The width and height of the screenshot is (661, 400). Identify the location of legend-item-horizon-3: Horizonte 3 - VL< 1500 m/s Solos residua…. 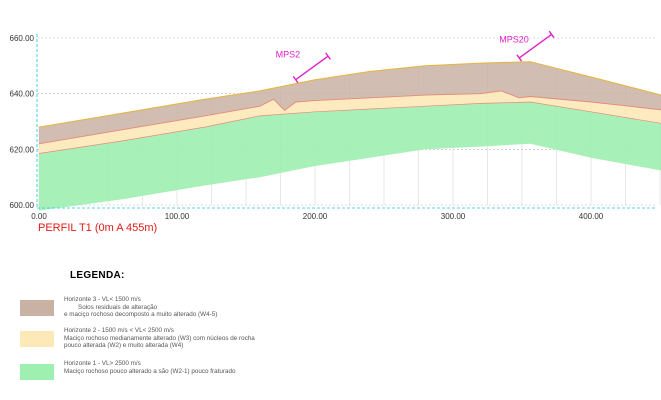
(118, 307).